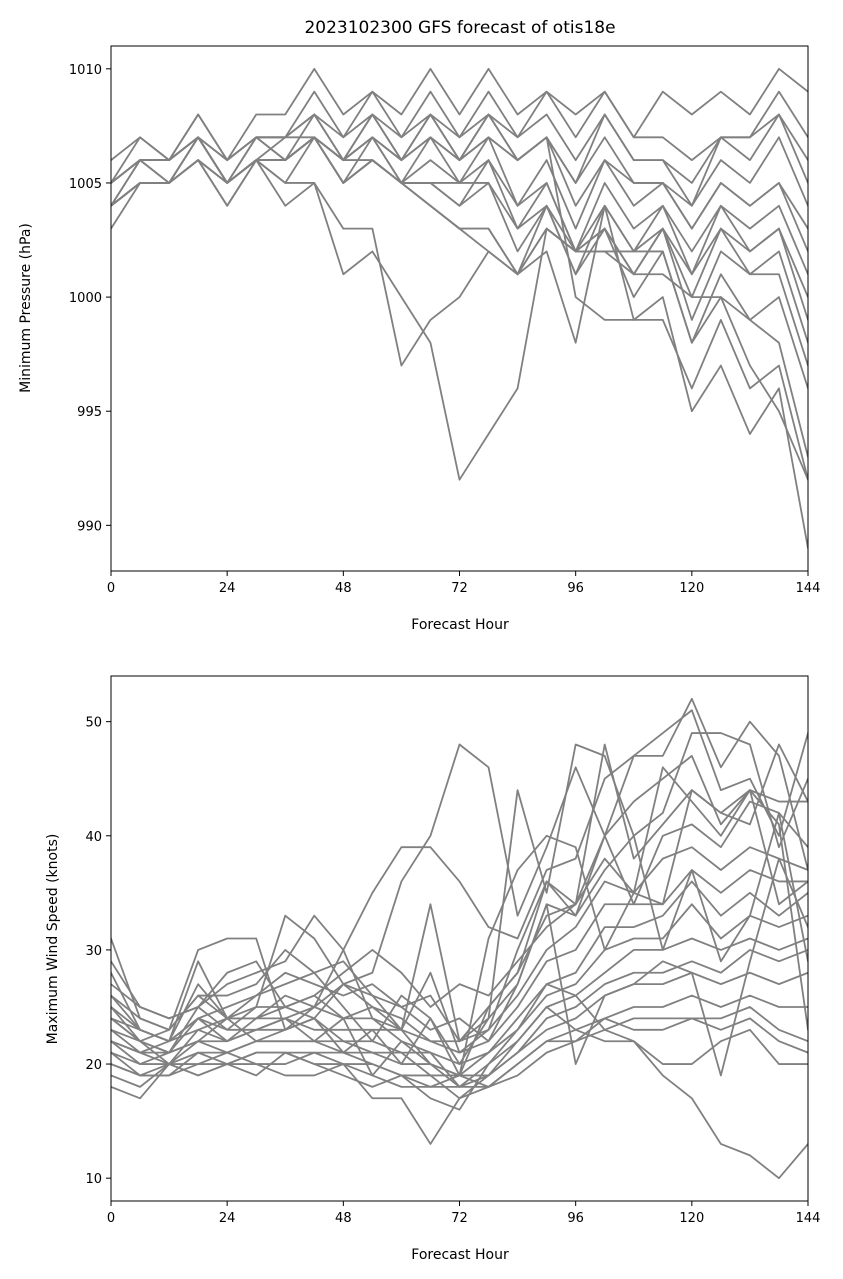  What do you see at coordinates (85, 298) in the screenshot?
I see `pressure-y-tick-label: 1000` at bounding box center [85, 298].